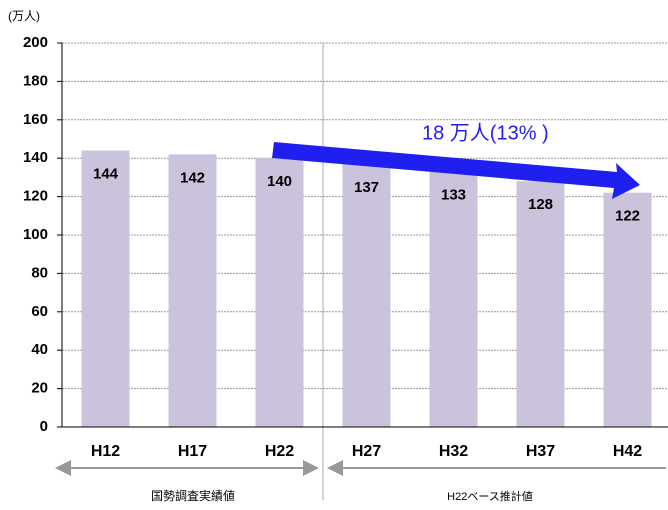  Describe the element at coordinates (39, 388) in the screenshot. I see `y-tick-label: 20` at that location.